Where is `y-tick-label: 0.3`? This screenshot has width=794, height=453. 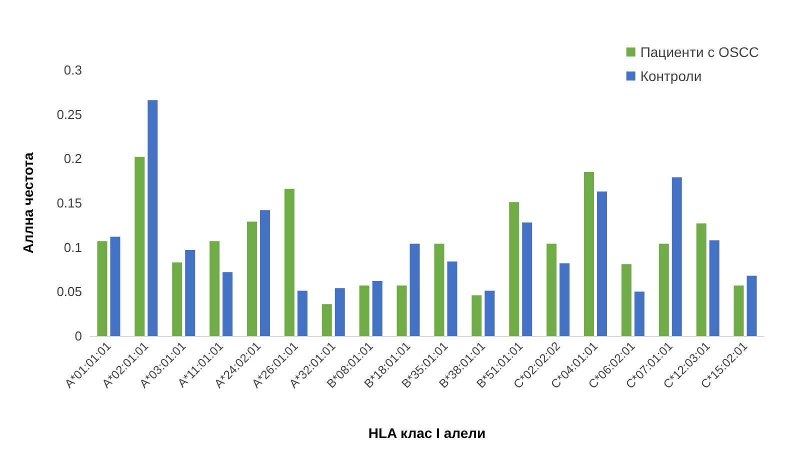 y-tick-label: 0.3 is located at coordinates (73, 70).